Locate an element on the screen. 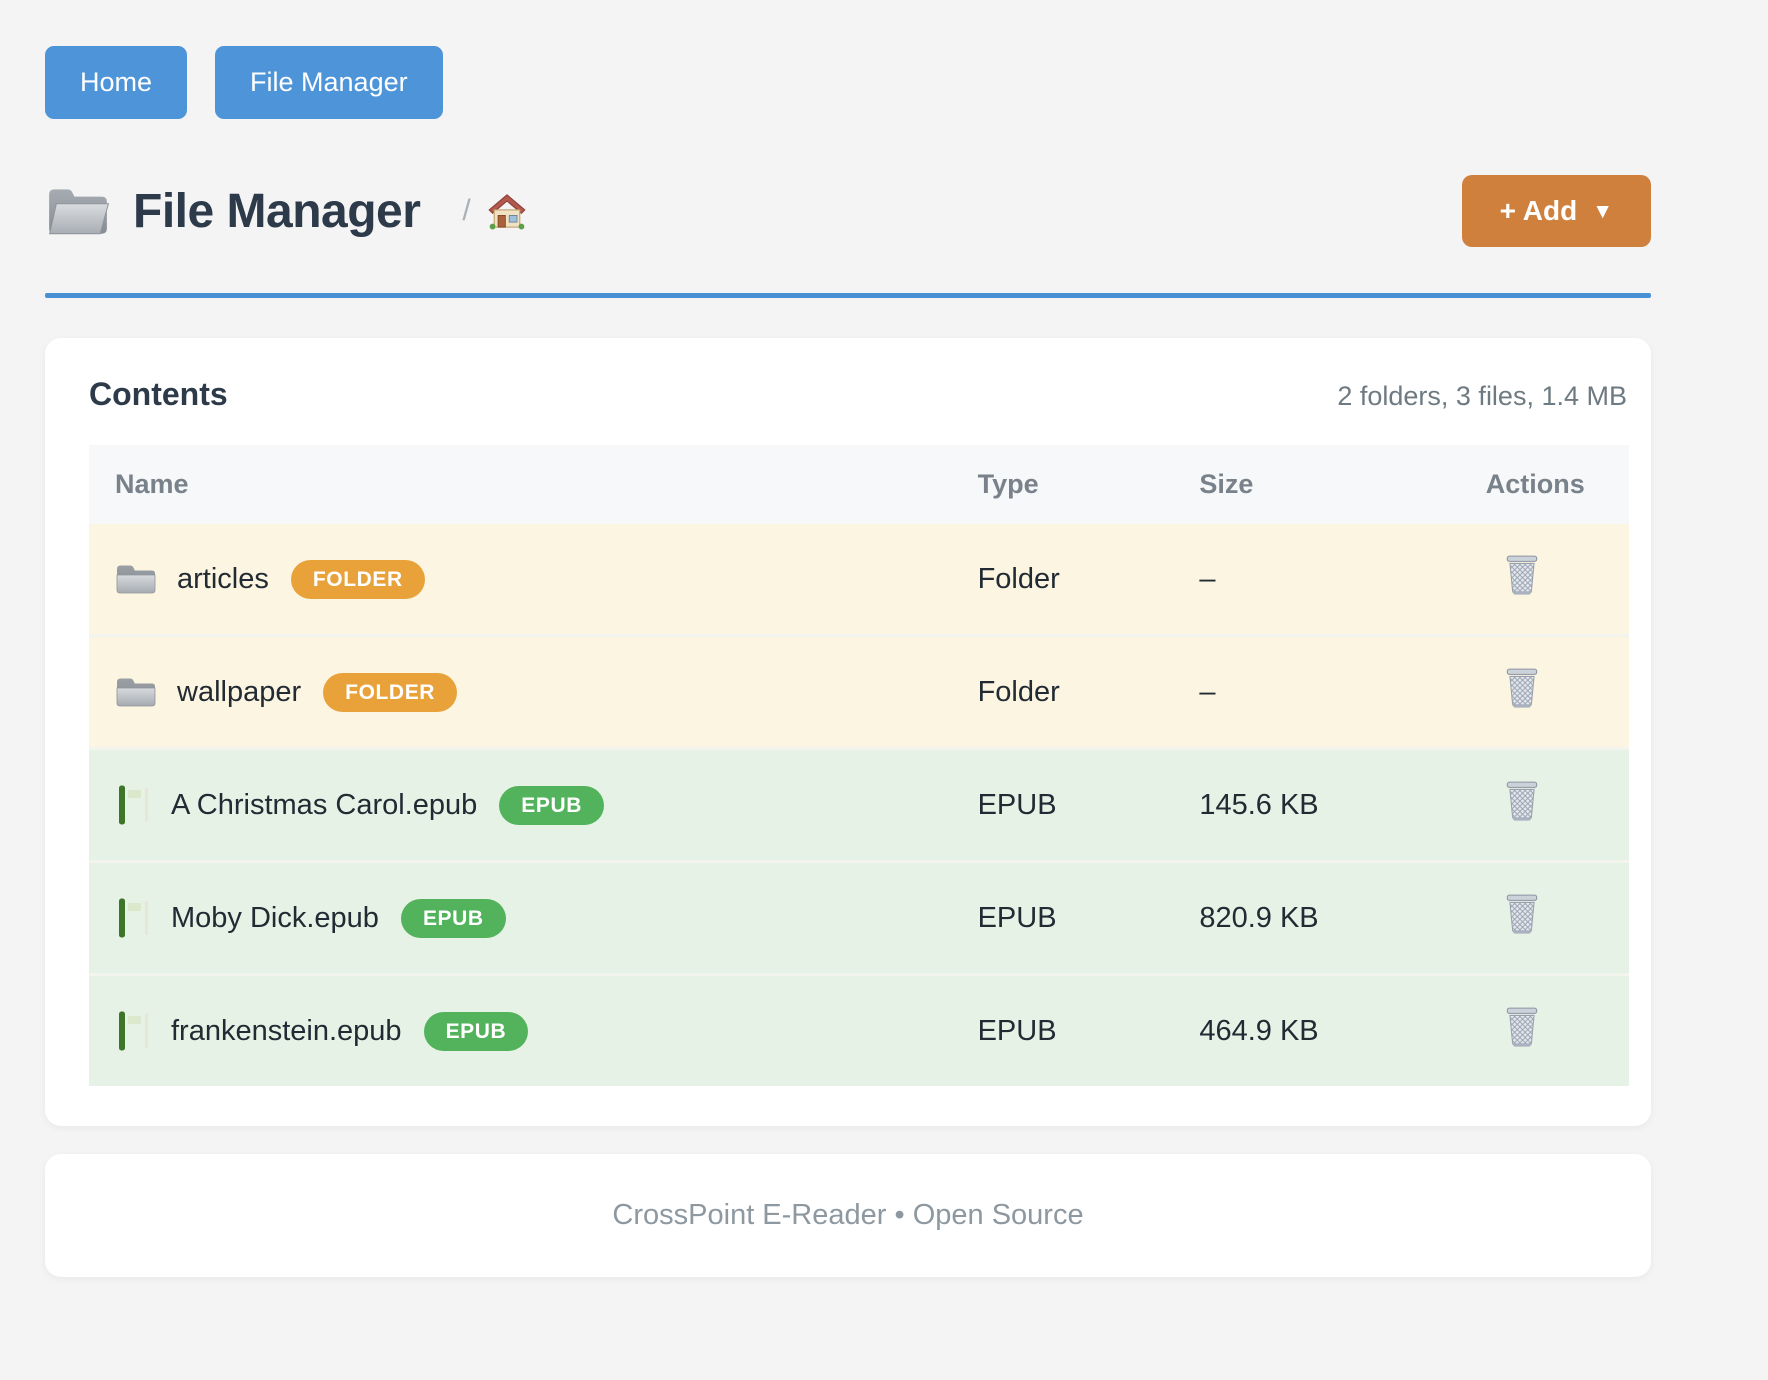  table-row: wallpaper FOLDER Folder – is located at coordinates (859, 692).